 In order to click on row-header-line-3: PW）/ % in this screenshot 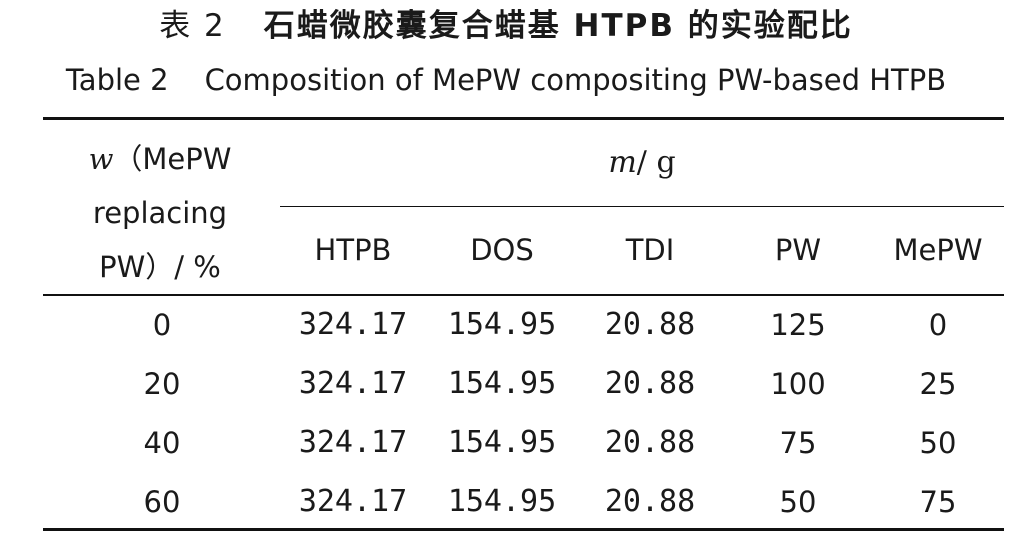, I will do `click(160, 267)`.